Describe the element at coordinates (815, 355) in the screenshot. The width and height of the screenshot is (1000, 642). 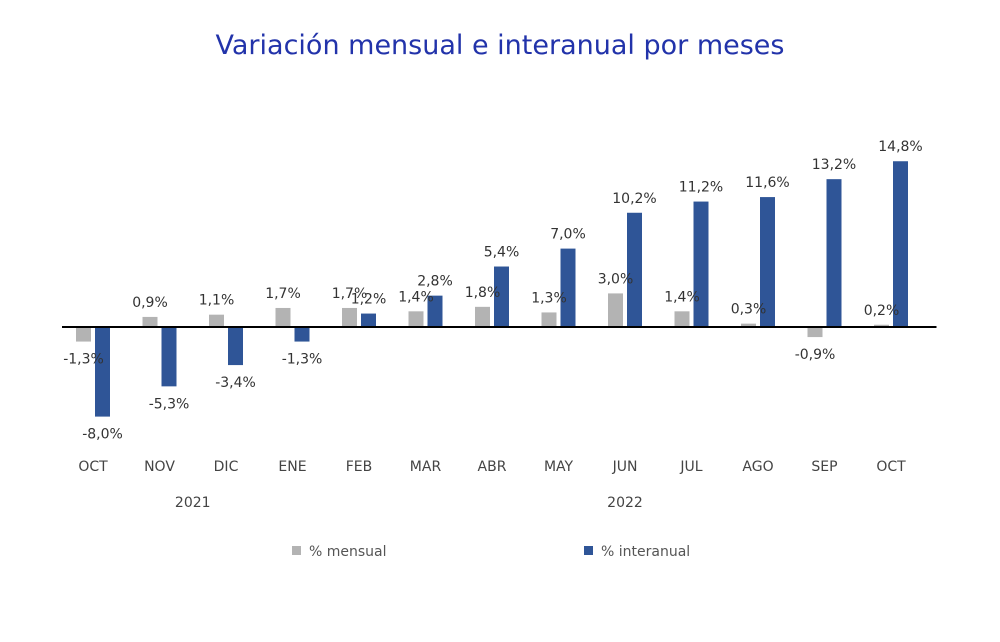
I see `data-label-mensual-11: -0,9%` at that location.